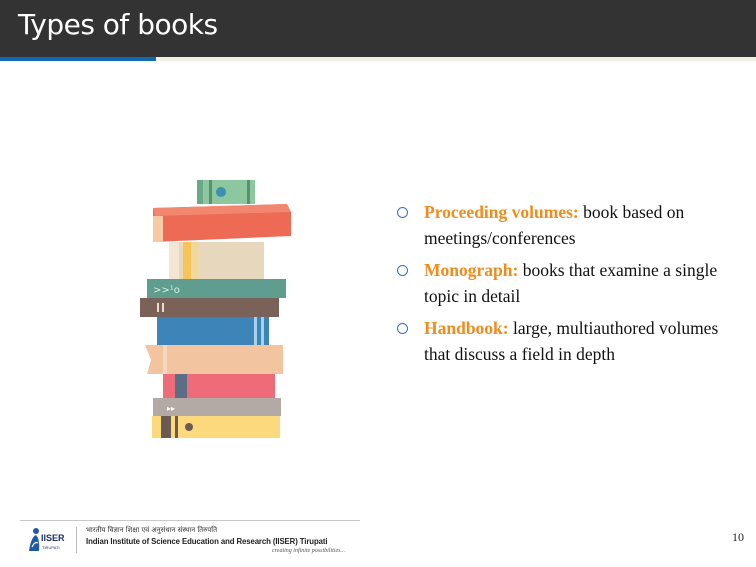  Describe the element at coordinates (166, 290) in the screenshot. I see `svg-text: >>¹o` at that location.